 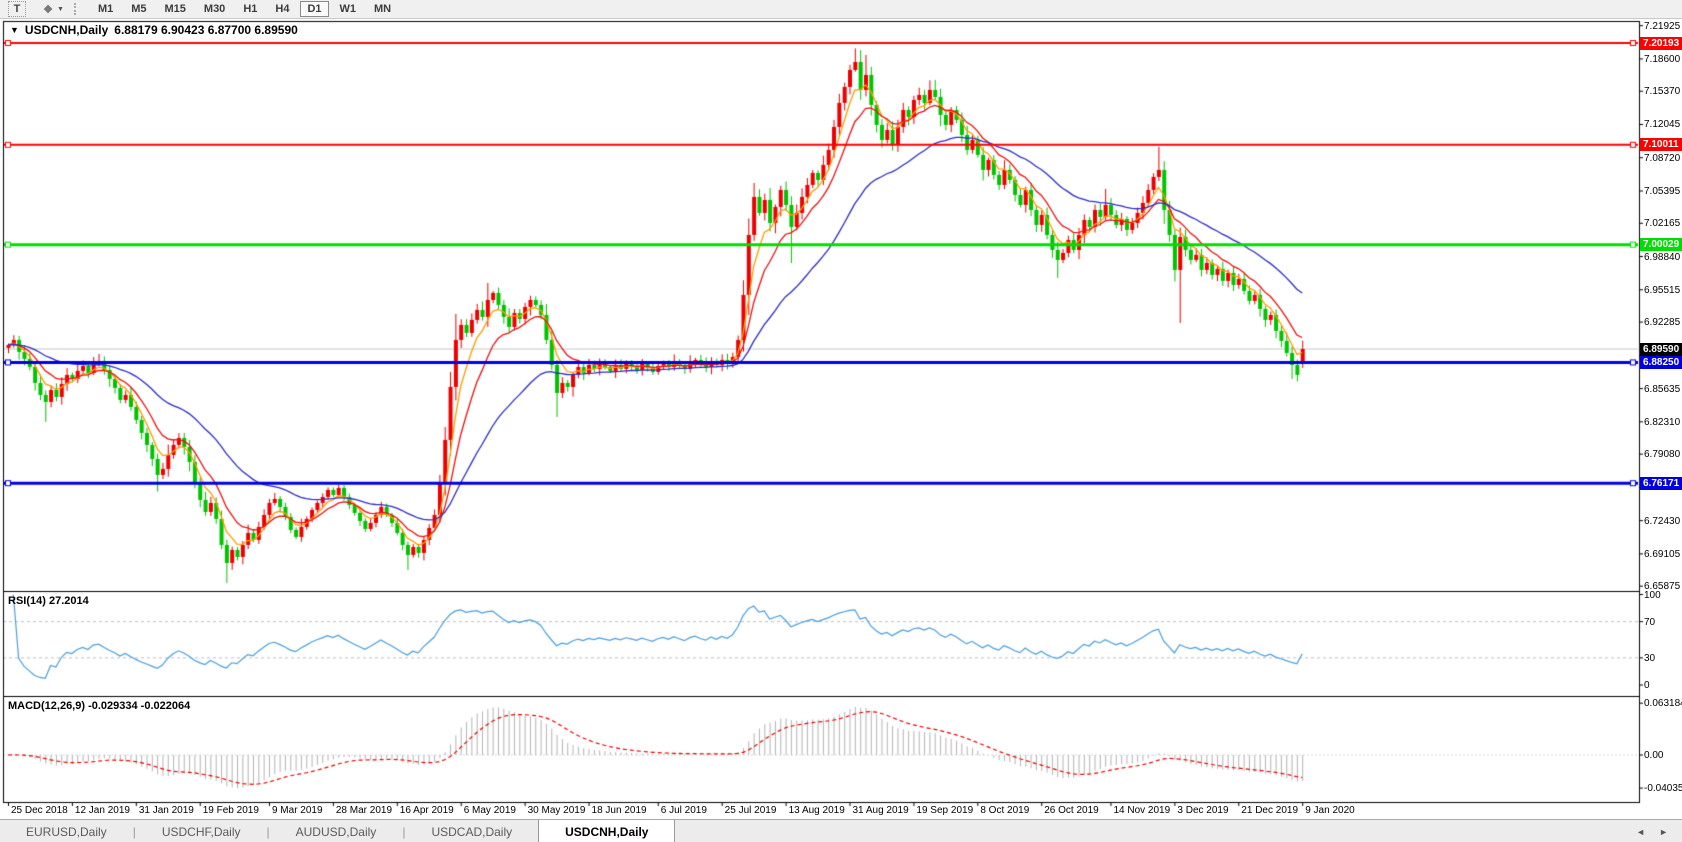 I want to click on toolbar-grip, so click(x=77, y=9).